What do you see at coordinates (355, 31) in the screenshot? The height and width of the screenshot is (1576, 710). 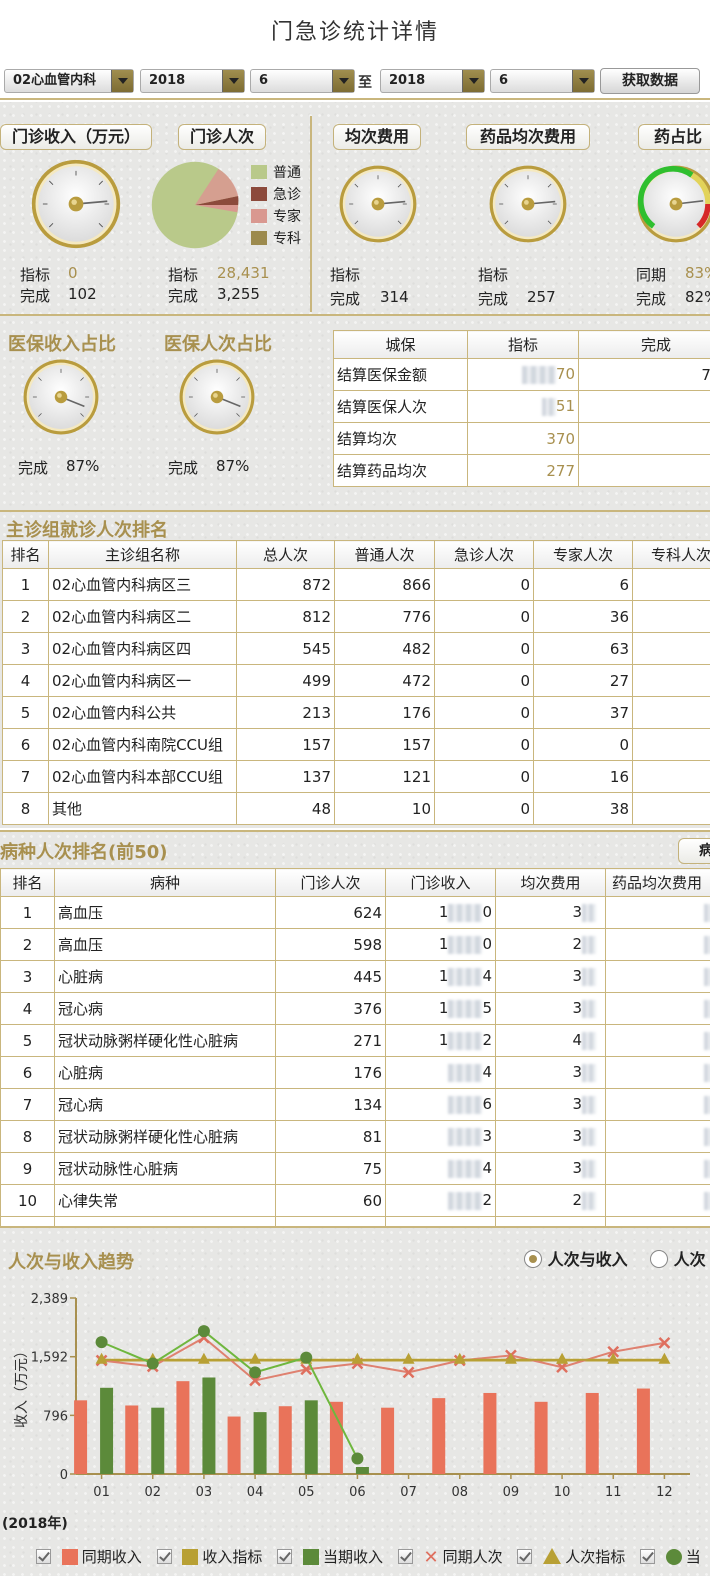 I see `page-title: 门急诊统计详情` at bounding box center [355, 31].